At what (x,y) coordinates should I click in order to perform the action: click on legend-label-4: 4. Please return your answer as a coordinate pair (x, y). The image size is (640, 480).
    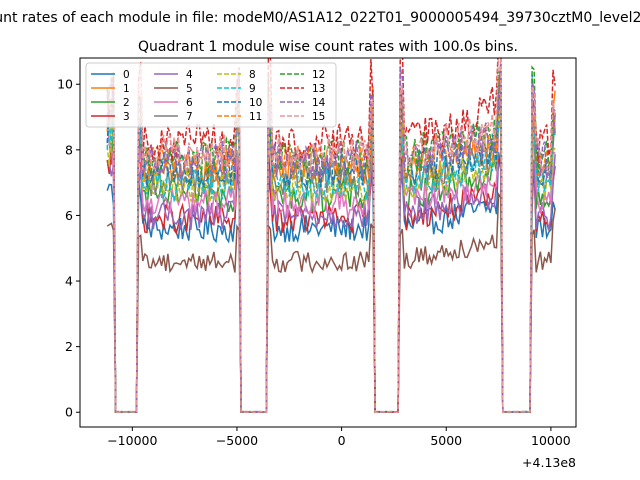
    Looking at the image, I should click on (189, 75).